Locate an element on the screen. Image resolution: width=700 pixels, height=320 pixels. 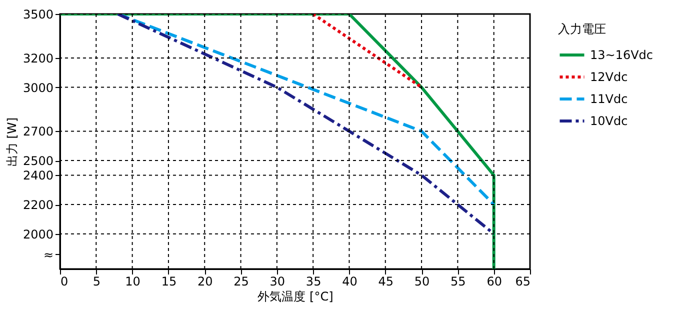
x-tick-label: 10 is located at coordinates (132, 281).